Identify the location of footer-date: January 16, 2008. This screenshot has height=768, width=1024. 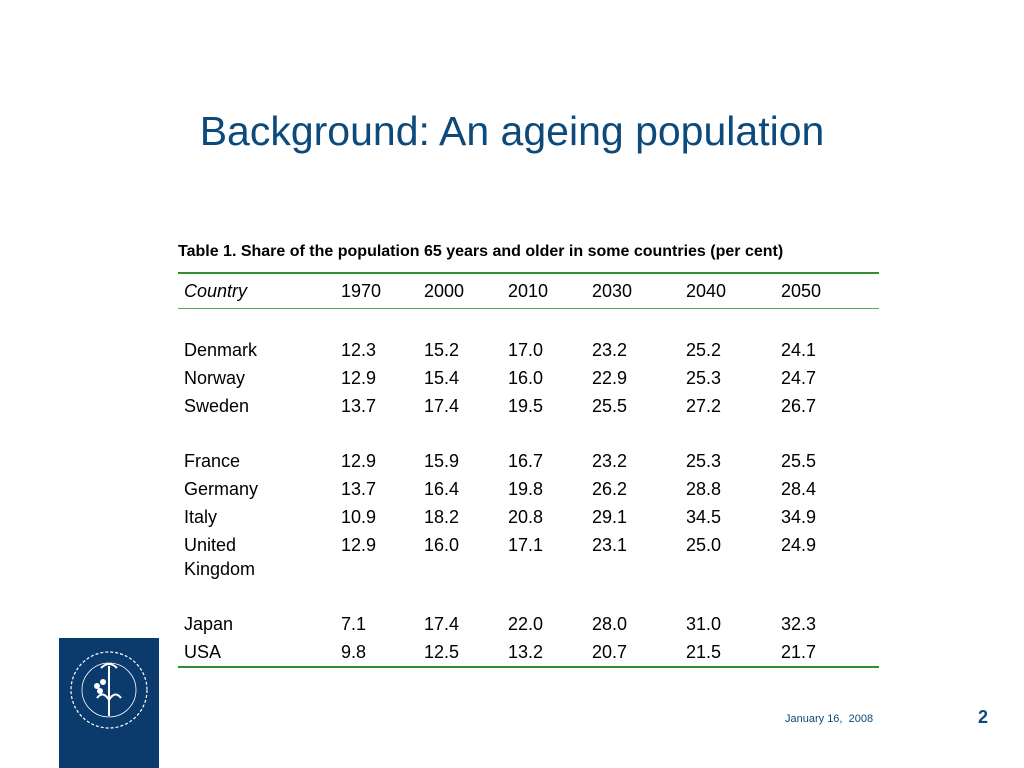
(829, 719).